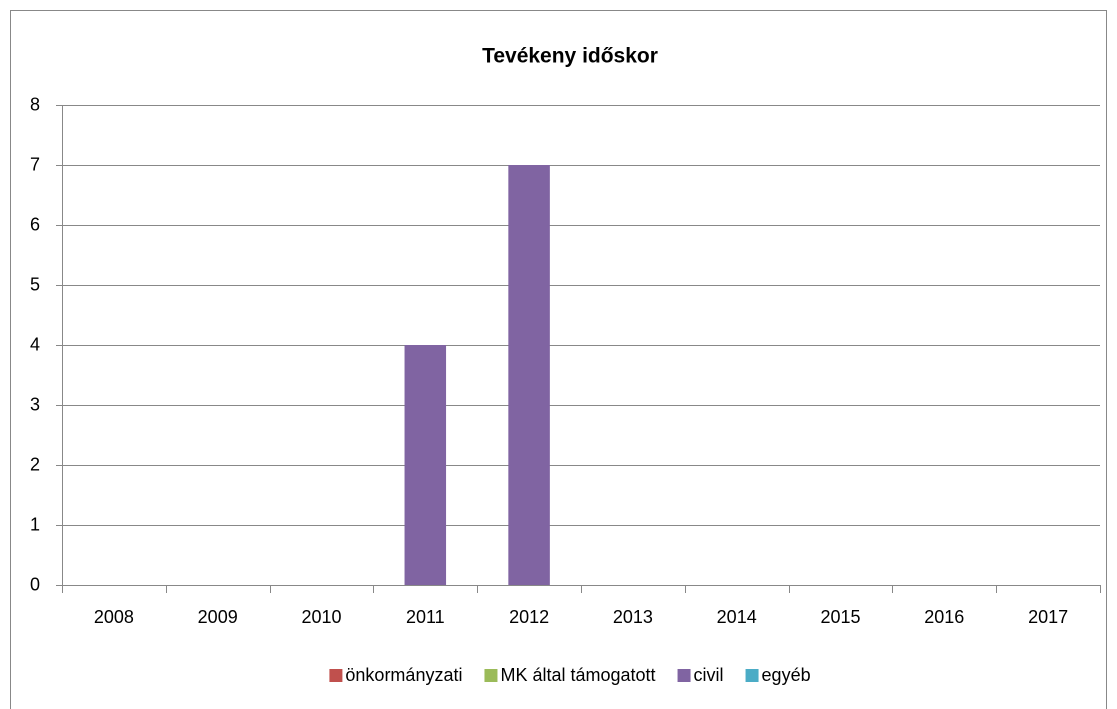 The height and width of the screenshot is (709, 1117). I want to click on y-tick-label: 0, so click(35, 584).